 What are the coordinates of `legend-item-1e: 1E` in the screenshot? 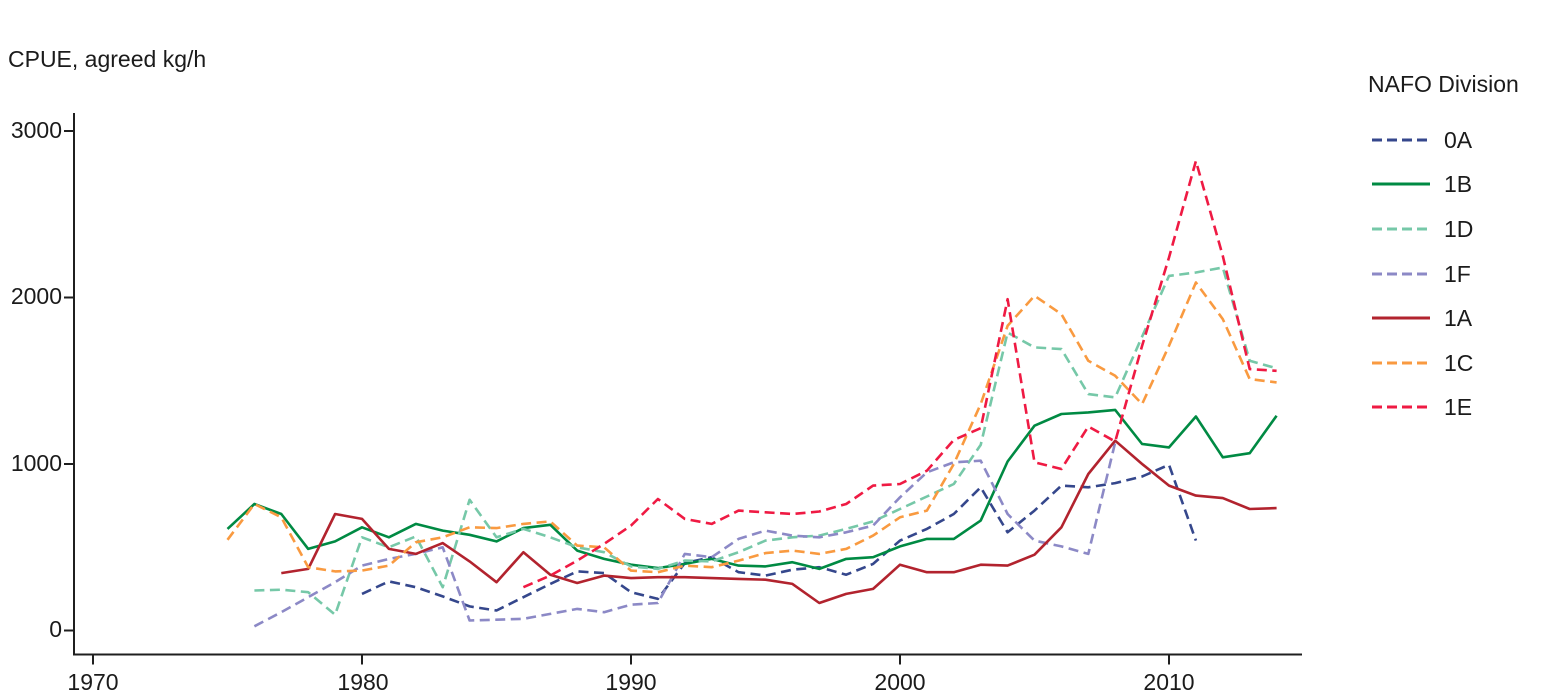 It's located at (1421, 407).